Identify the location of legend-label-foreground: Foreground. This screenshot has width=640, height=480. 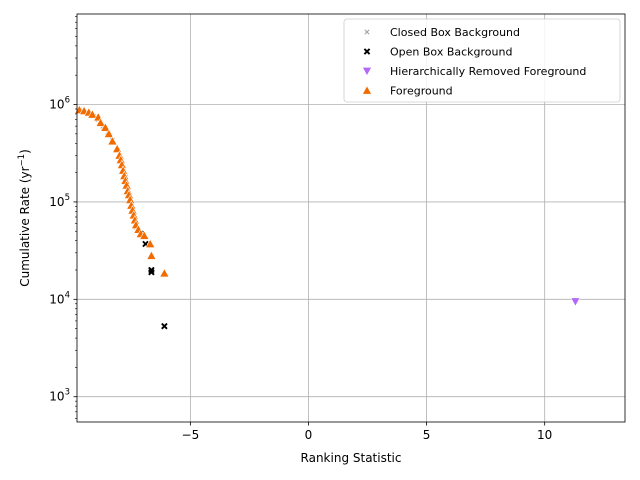
(421, 91).